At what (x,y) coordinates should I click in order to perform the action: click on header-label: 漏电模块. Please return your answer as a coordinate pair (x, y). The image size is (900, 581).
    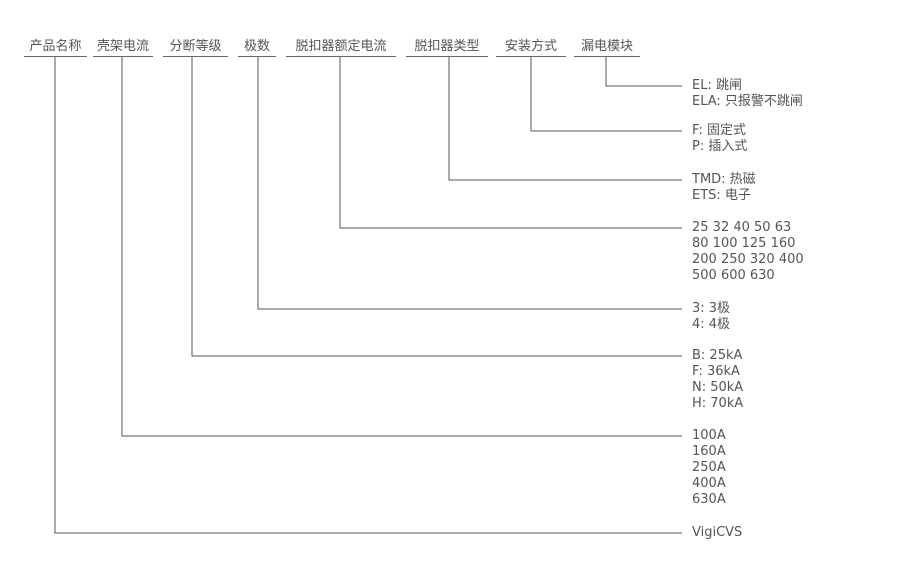
    Looking at the image, I should click on (607, 47).